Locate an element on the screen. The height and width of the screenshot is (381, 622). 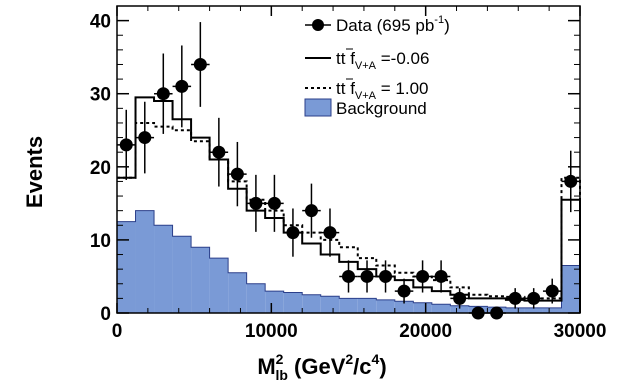
y-tick-label: 30 is located at coordinates (100, 95).